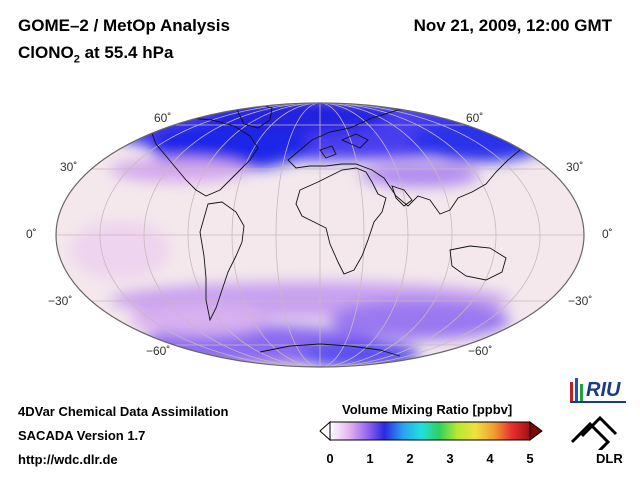  What do you see at coordinates (31, 234) in the screenshot?
I see `lat-label-eq-left: 0˚` at bounding box center [31, 234].